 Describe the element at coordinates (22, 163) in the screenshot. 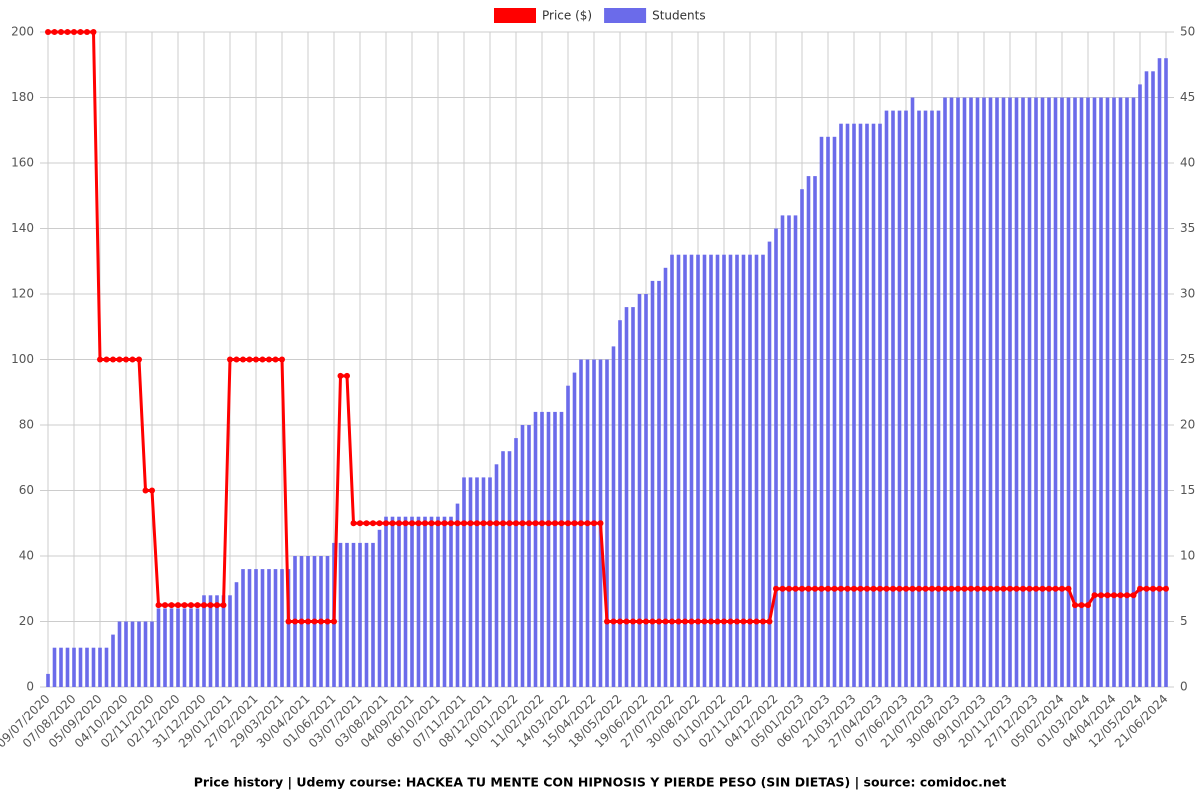

I see `y-tick-label: 160` at that location.